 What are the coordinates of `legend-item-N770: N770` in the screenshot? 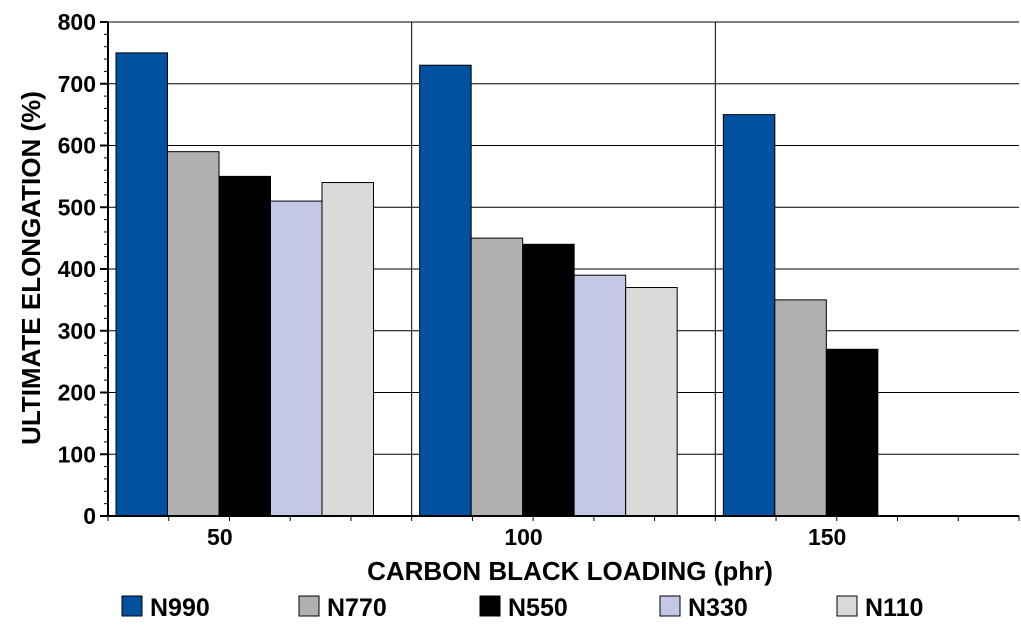 It's located at (342, 608).